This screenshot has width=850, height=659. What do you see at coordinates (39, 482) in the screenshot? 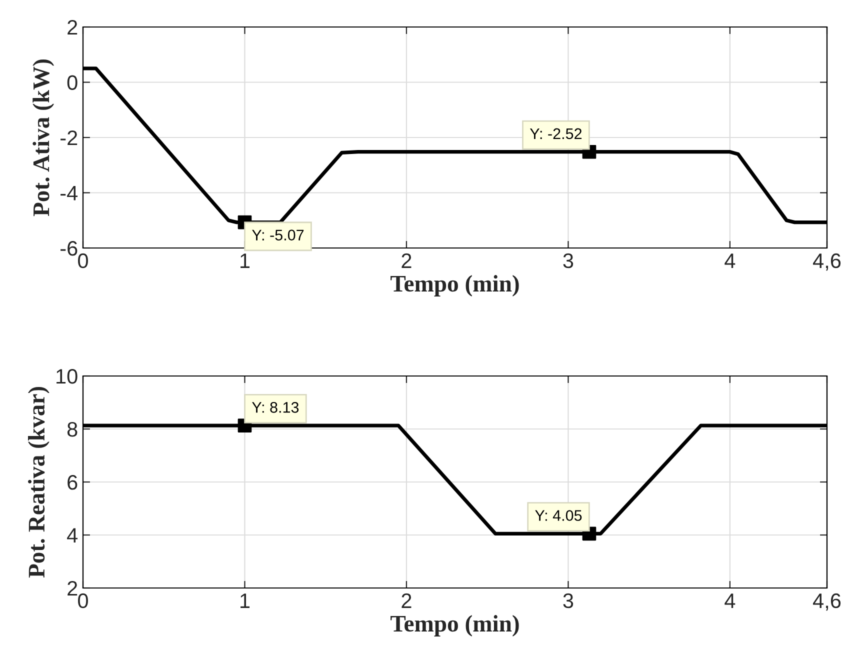
I see `y-axis-title: Pot. Reativa (kvar)` at bounding box center [39, 482].